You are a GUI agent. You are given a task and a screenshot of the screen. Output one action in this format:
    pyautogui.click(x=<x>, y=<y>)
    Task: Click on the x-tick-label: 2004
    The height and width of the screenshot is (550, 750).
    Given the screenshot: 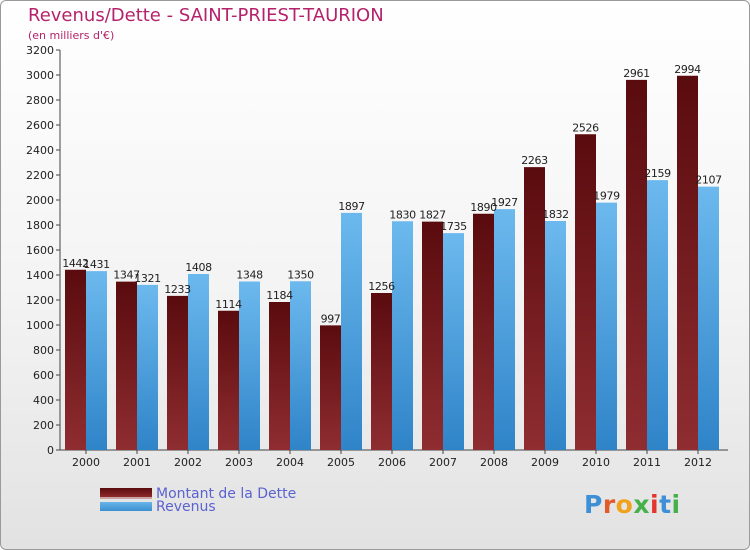 What is the action you would take?
    pyautogui.click(x=290, y=462)
    